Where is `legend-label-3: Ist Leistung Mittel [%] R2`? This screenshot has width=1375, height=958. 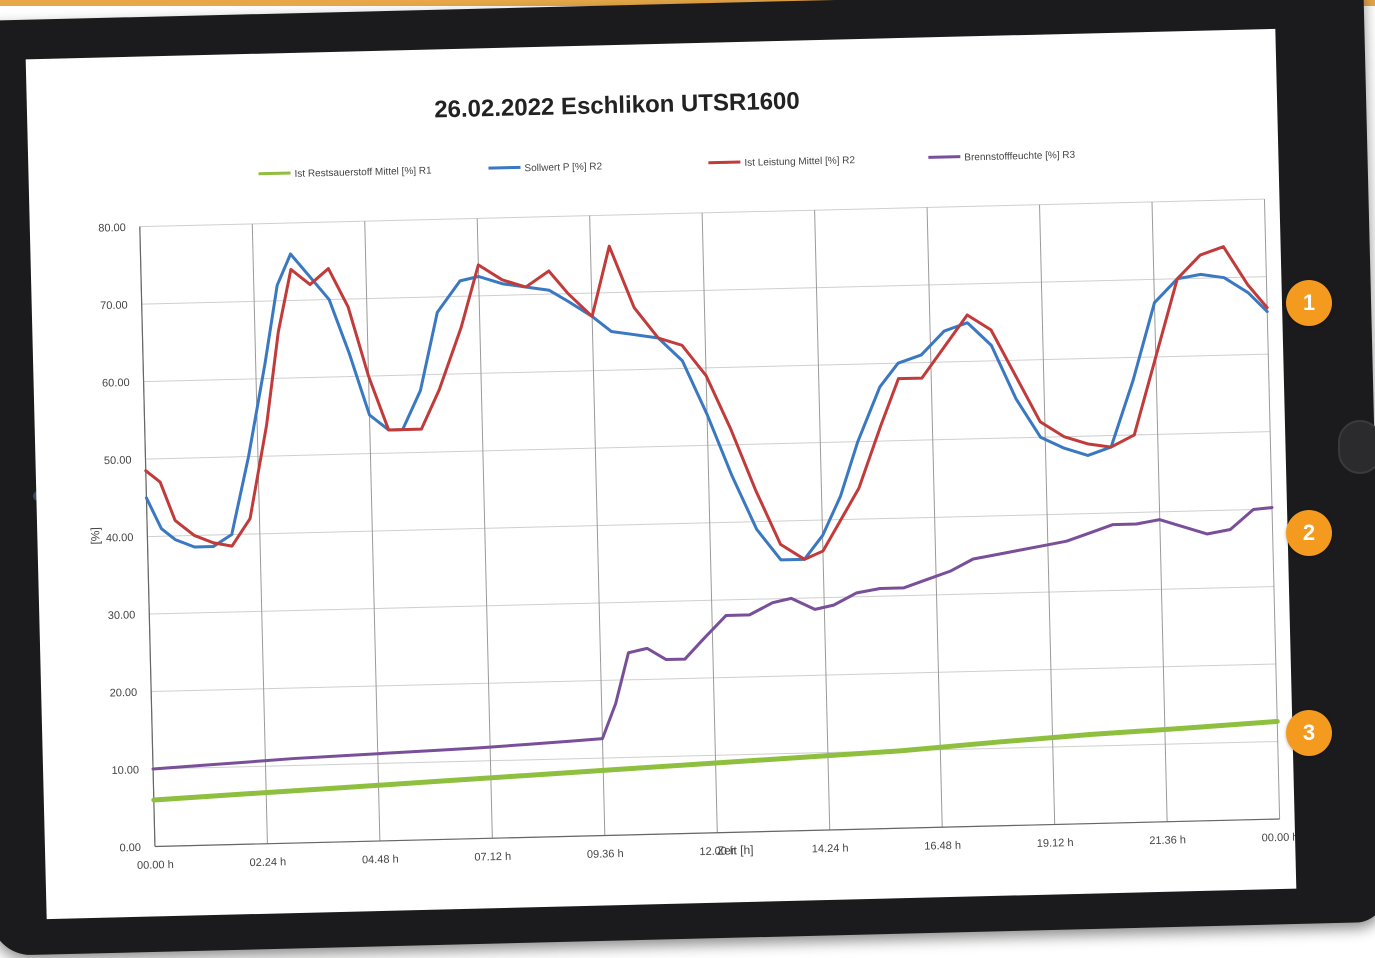 legend-label-3: Ist Leistung Mittel [%] R2 is located at coordinates (799, 162).